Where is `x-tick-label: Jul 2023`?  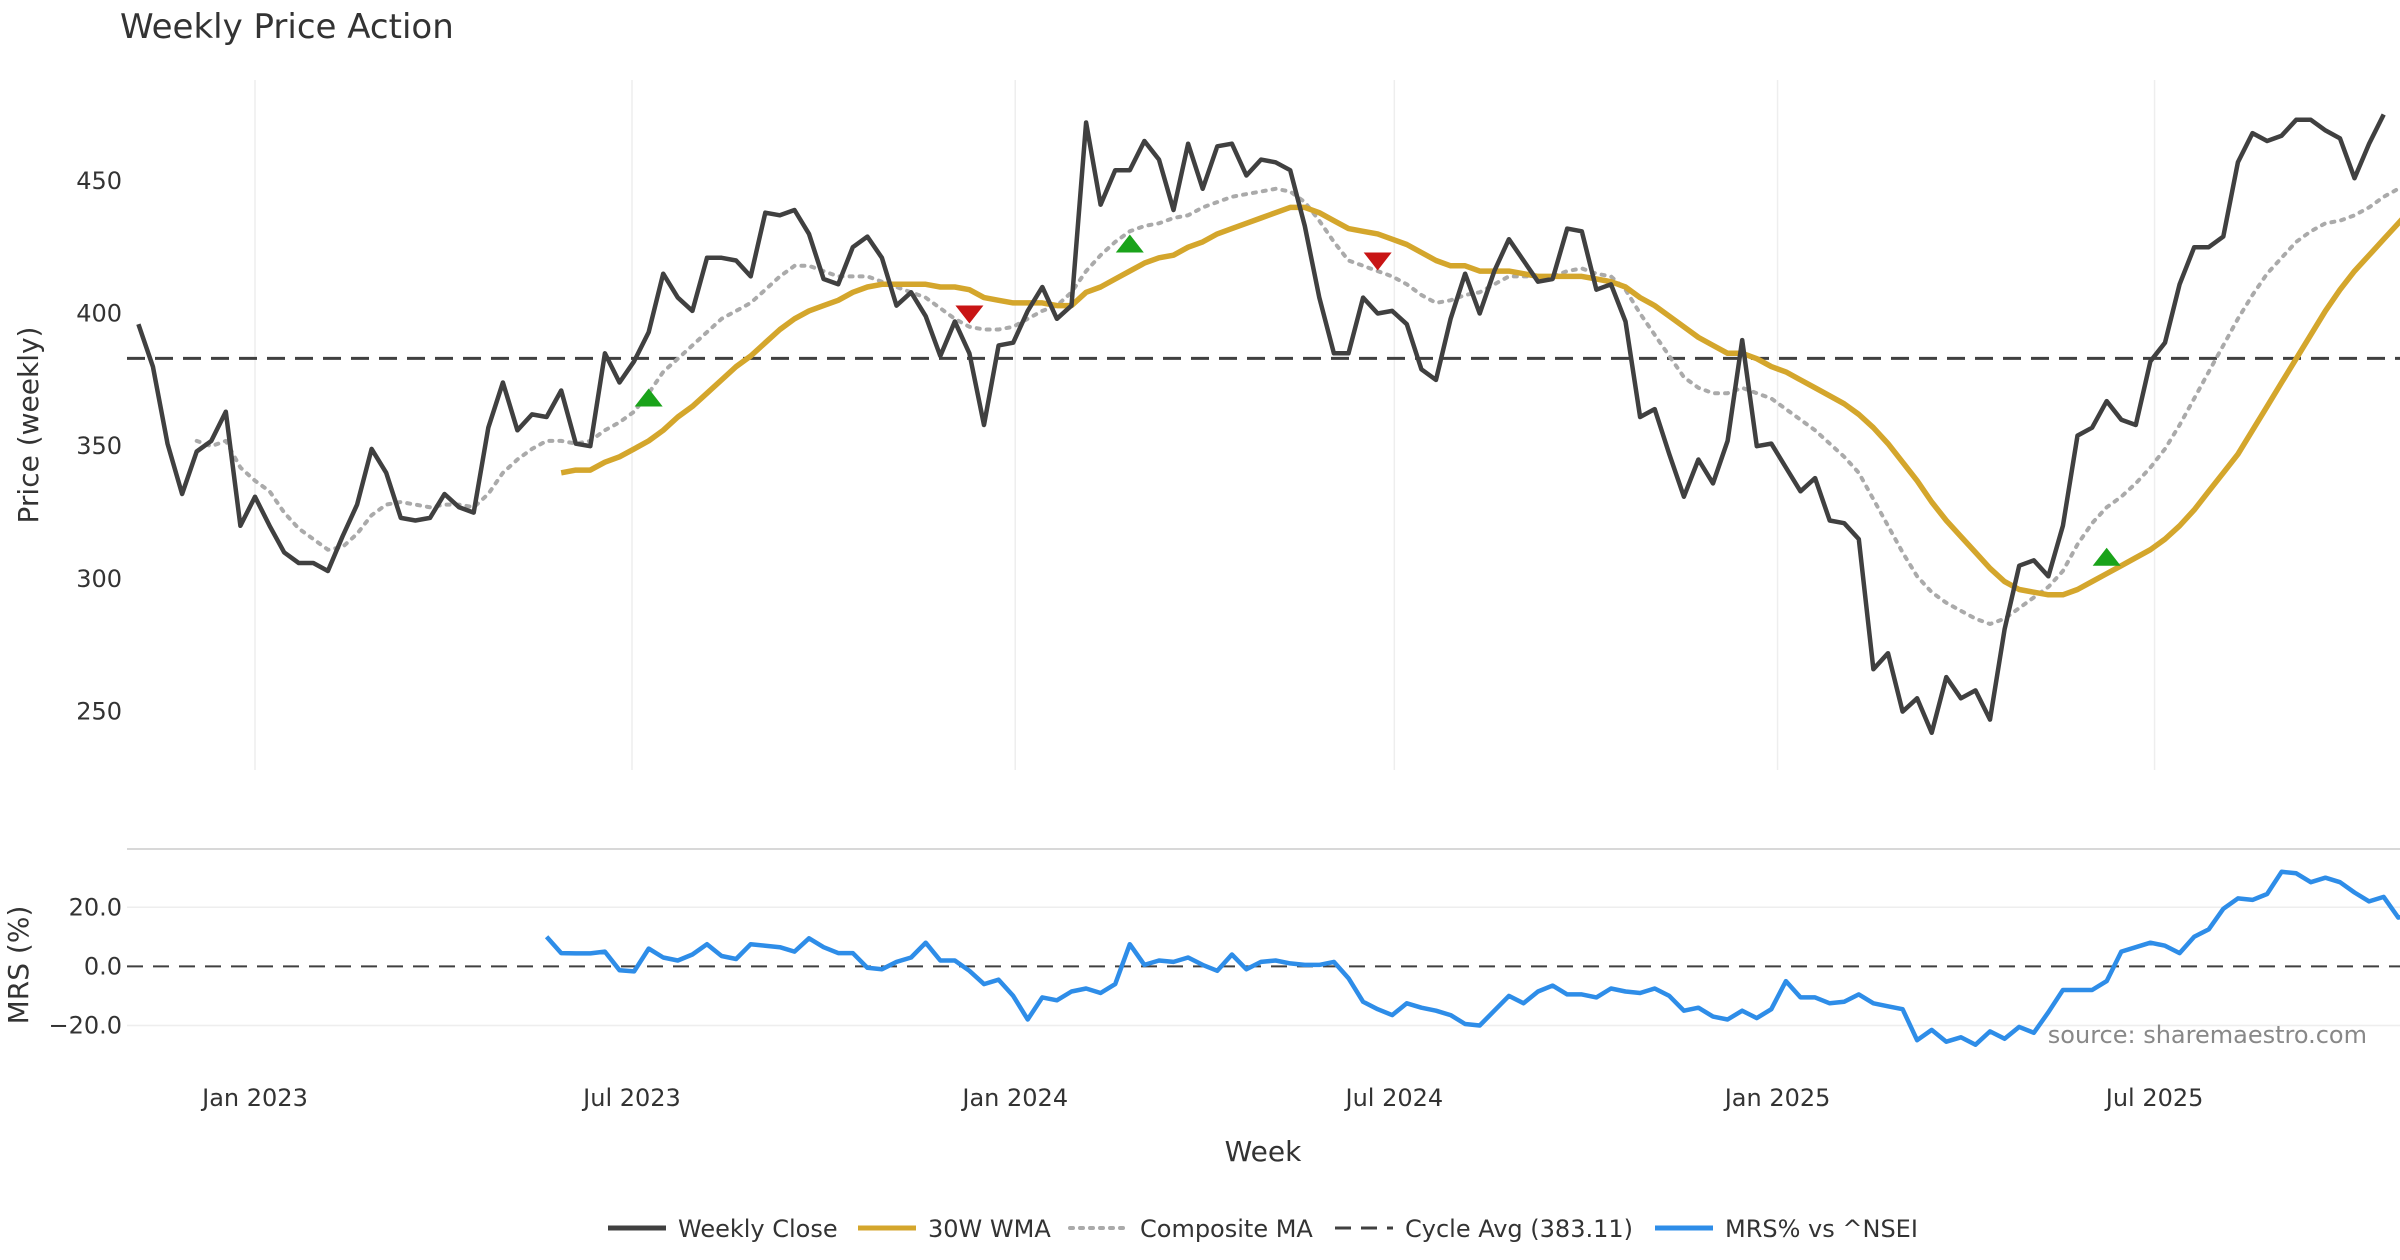 x-tick-label: Jul 2023 is located at coordinates (631, 1098).